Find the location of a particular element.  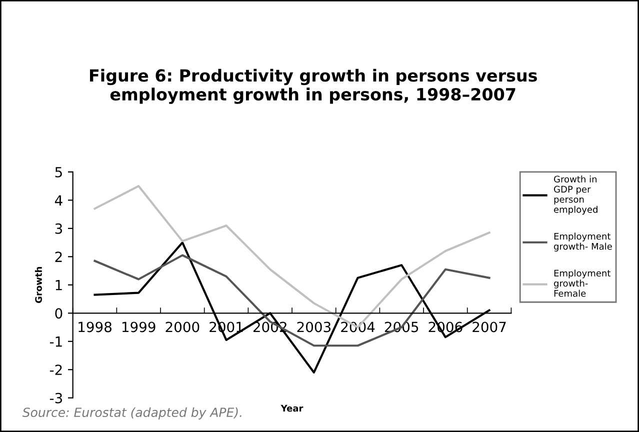

x-tick-label: 1998 is located at coordinates (95, 327).